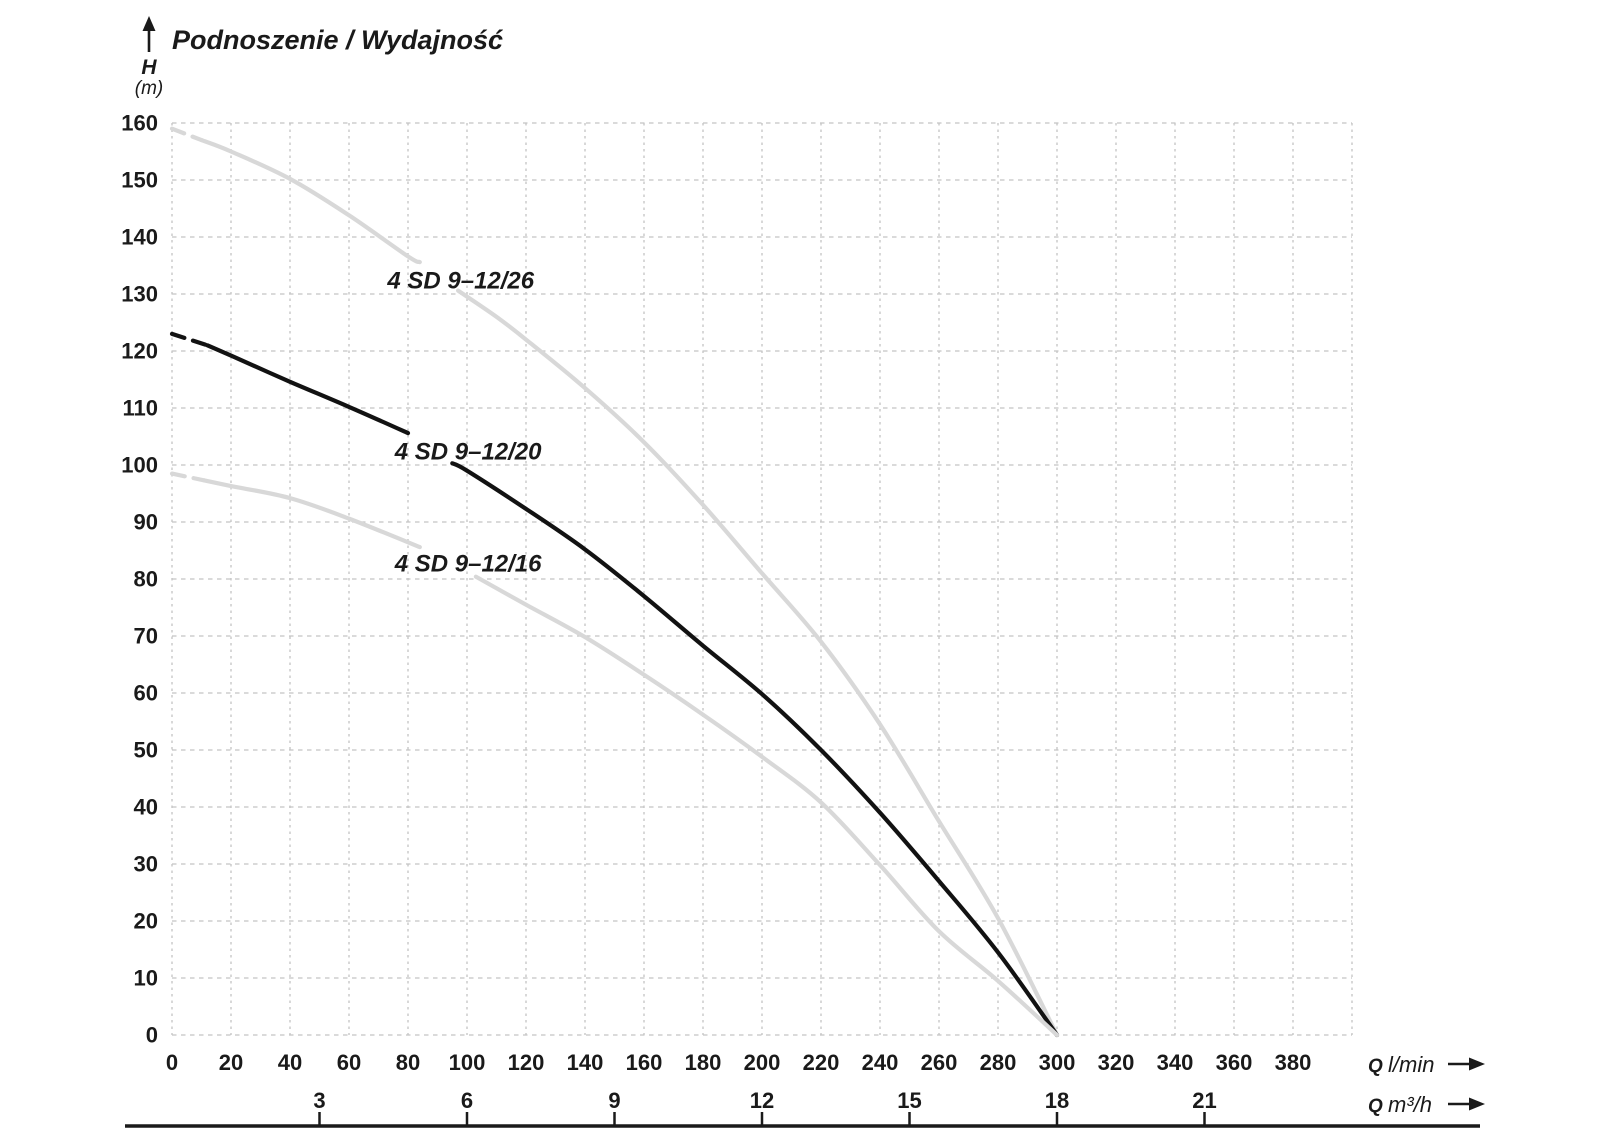 The height and width of the screenshot is (1148, 1600). Describe the element at coordinates (644, 1062) in the screenshot. I see `x-tick-label: 160` at that location.